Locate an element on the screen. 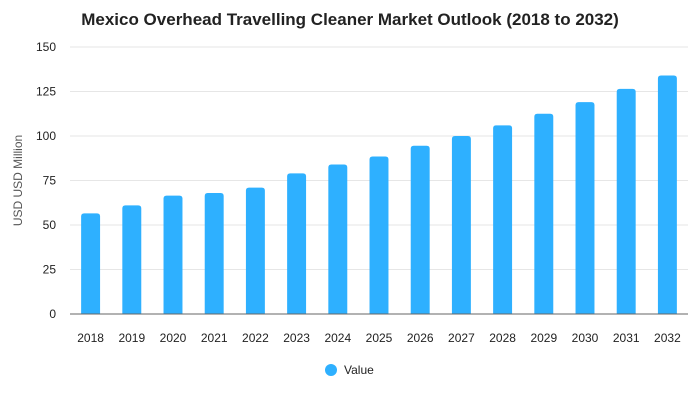 The height and width of the screenshot is (400, 700). bar-2019 is located at coordinates (132, 259).